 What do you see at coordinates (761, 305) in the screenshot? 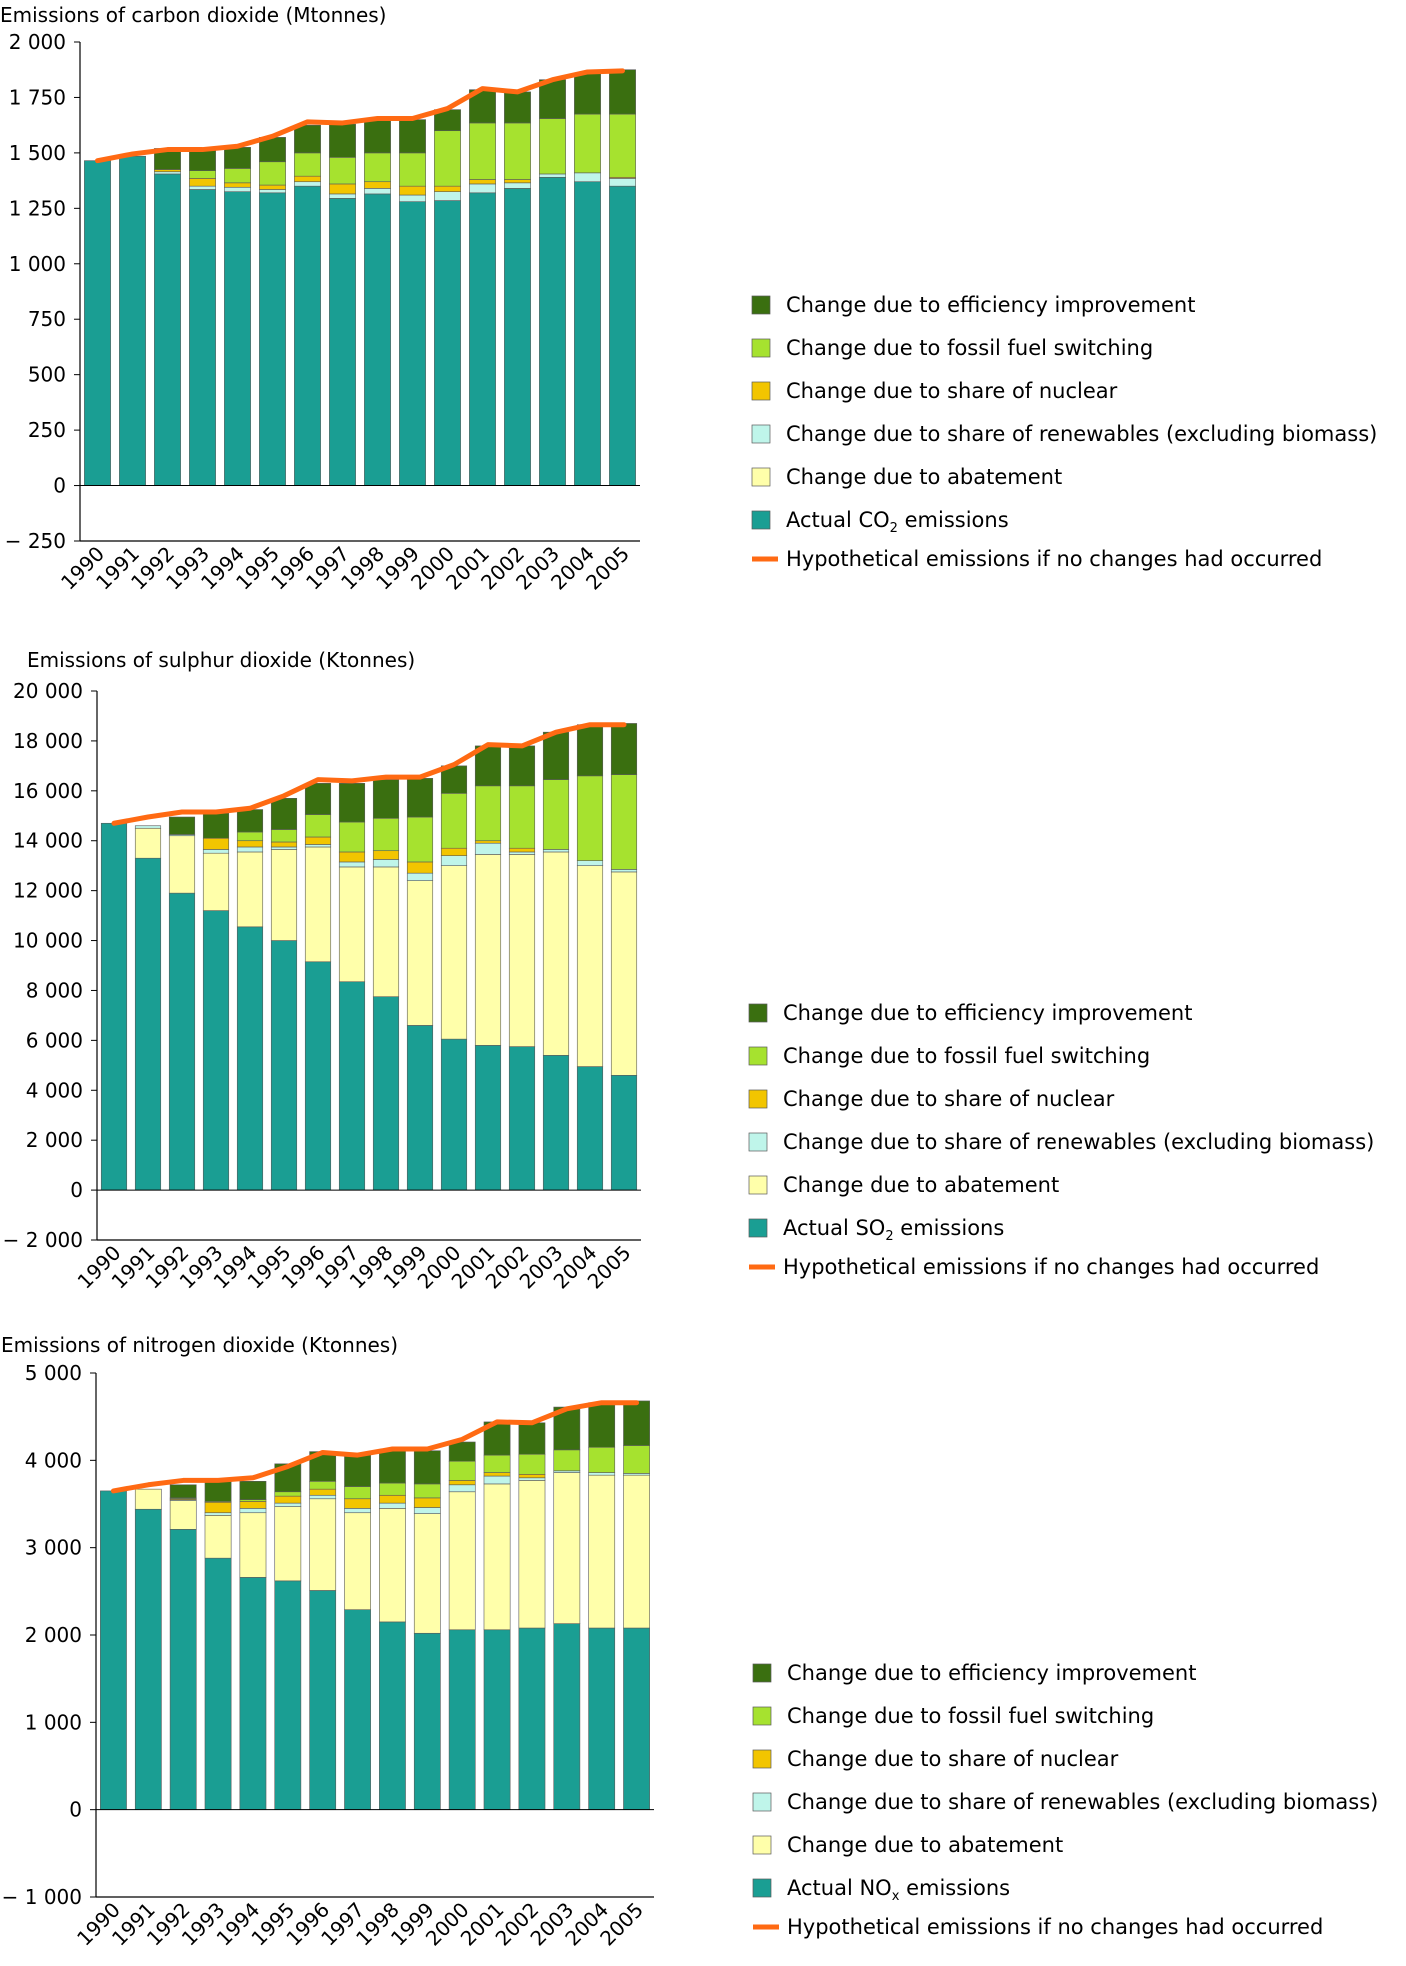
I see `legend-swatch-efficiency` at bounding box center [761, 305].